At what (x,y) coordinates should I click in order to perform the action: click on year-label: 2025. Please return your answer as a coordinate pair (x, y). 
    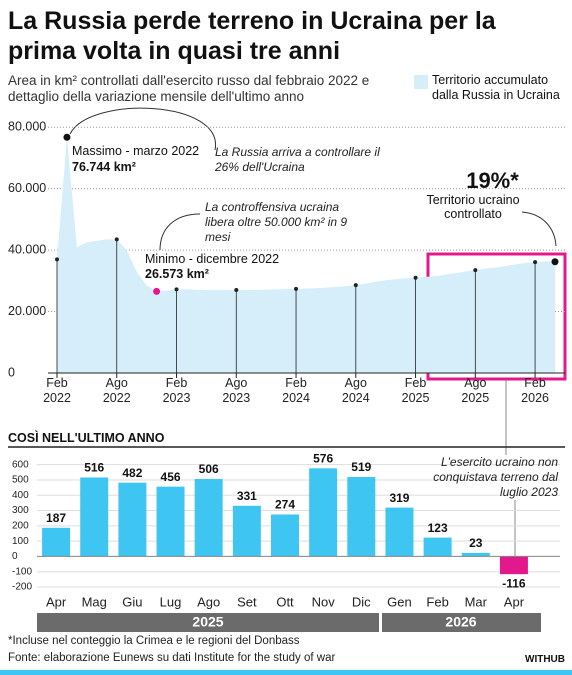
    Looking at the image, I should click on (207, 622).